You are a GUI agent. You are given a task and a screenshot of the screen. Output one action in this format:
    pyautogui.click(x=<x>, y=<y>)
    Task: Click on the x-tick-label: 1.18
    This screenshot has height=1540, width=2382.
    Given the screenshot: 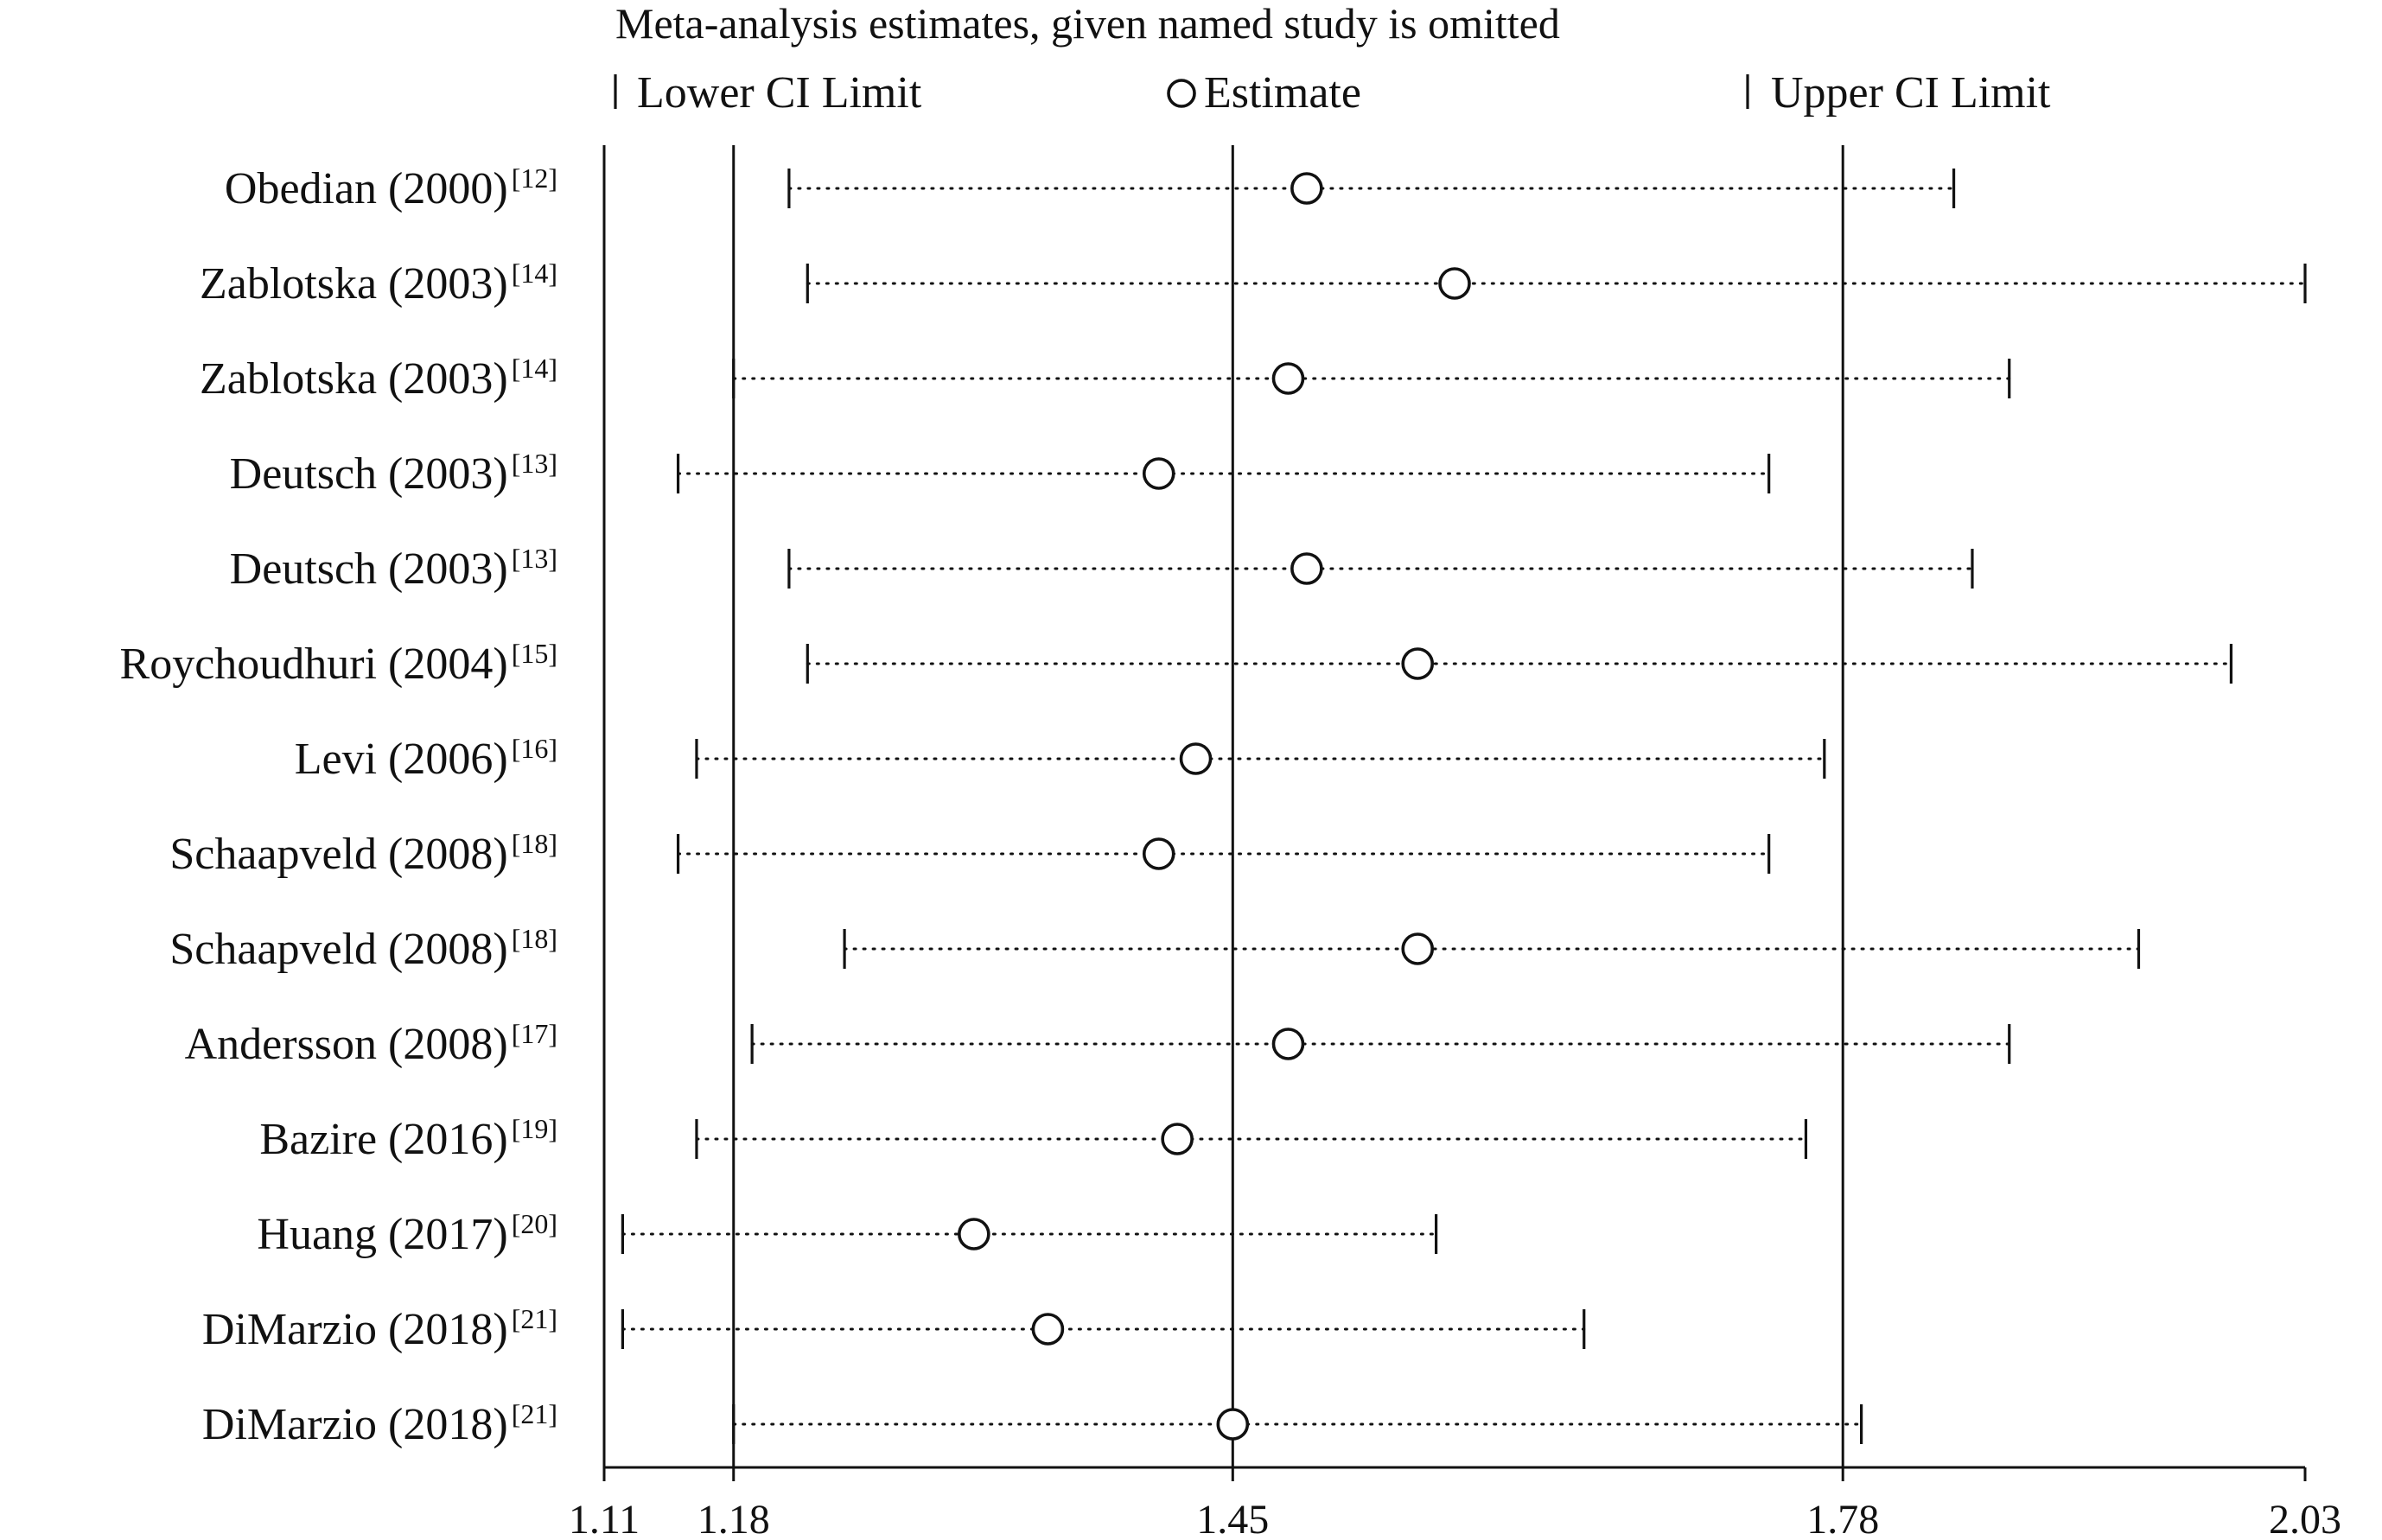 What is the action you would take?
    pyautogui.click(x=733, y=1518)
    